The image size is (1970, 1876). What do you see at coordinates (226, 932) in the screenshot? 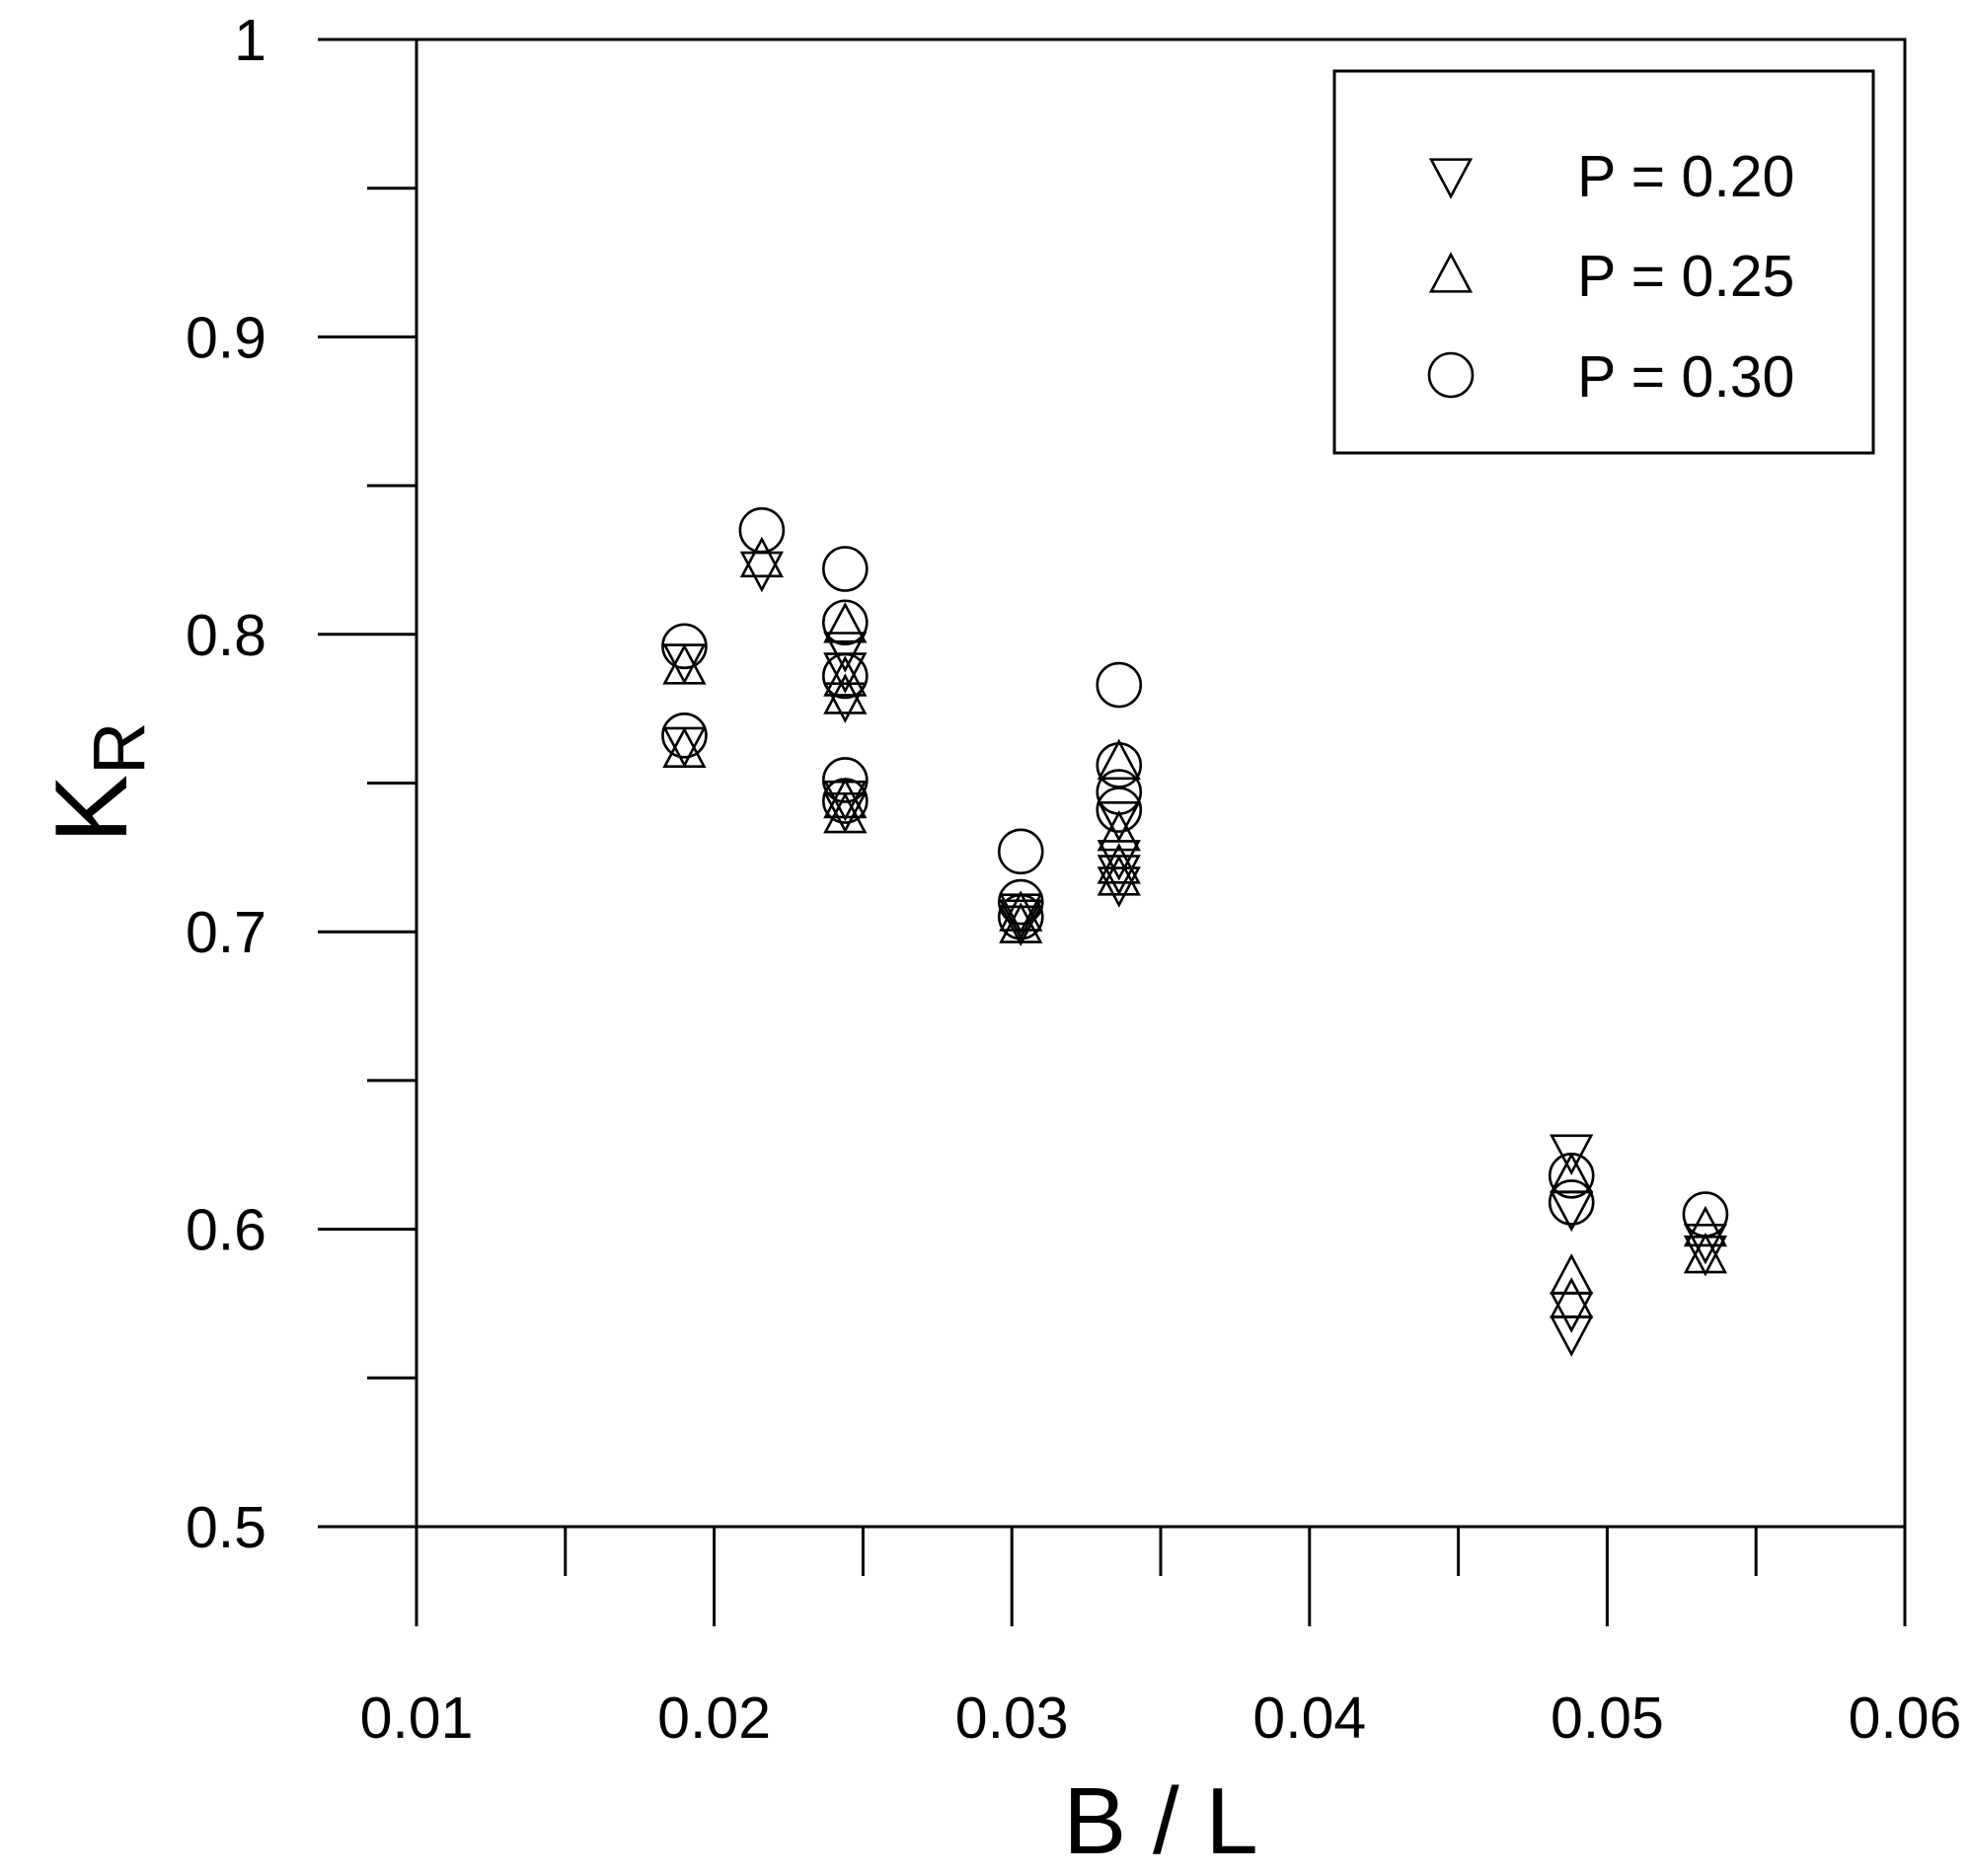
I see `y-tick-label: 0.7` at bounding box center [226, 932].